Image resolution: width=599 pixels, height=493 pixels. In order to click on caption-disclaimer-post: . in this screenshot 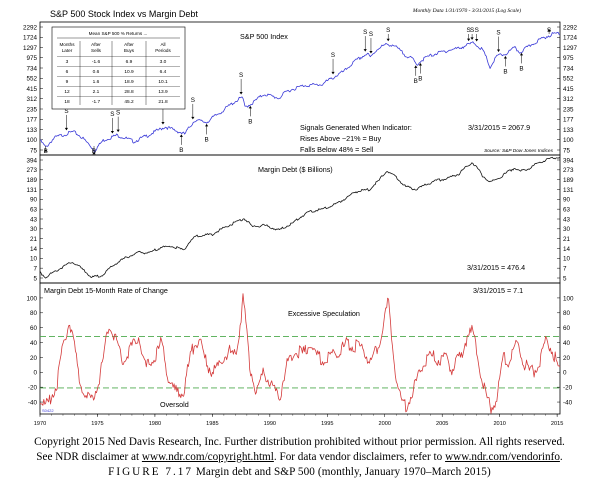, I will do `click(561, 457)`.